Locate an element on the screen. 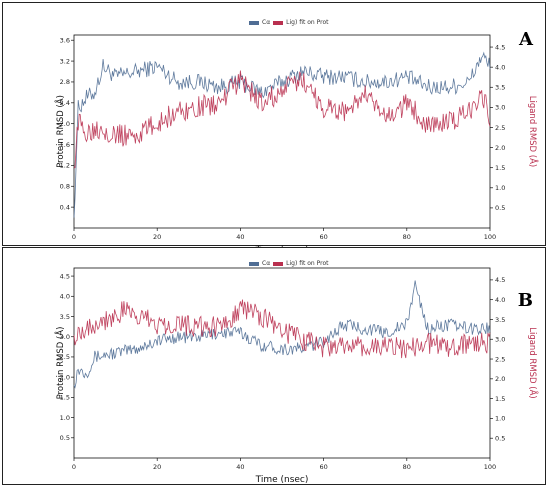 This screenshot has width=550, height=489. y-tick-label: 1.6 is located at coordinates (65, 145).